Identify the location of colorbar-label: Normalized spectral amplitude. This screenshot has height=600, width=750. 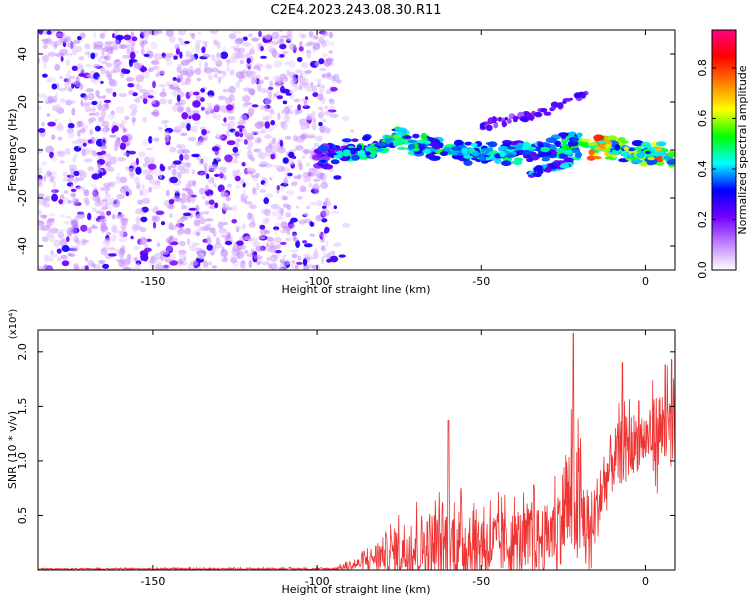
(742, 149).